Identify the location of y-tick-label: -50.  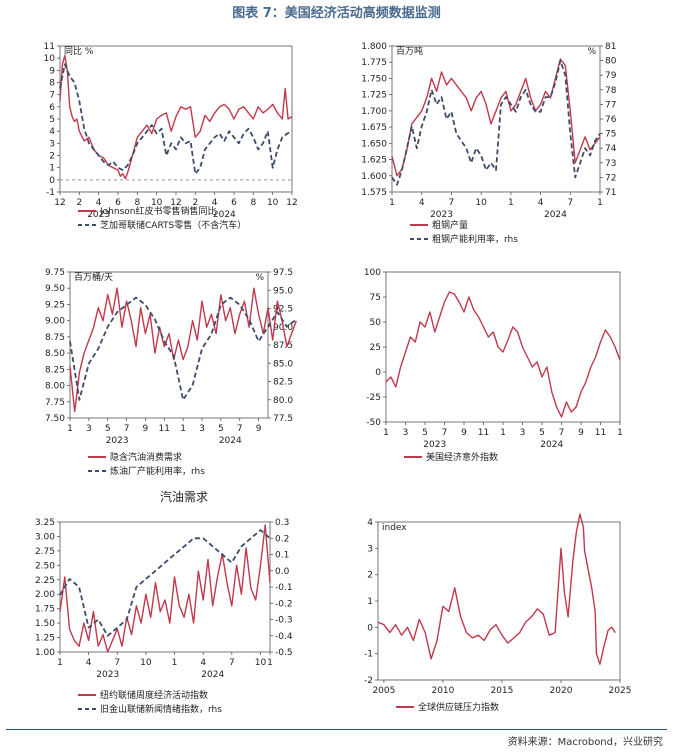
(373, 423).